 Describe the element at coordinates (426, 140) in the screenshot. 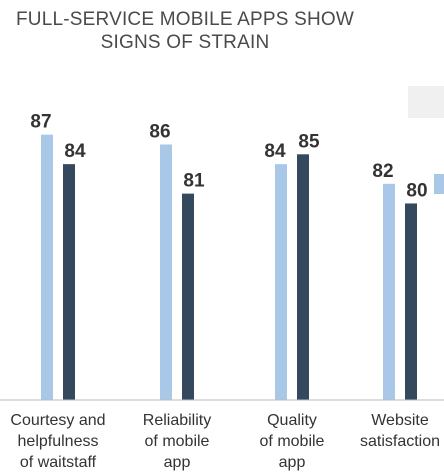

I see `legend-box` at that location.